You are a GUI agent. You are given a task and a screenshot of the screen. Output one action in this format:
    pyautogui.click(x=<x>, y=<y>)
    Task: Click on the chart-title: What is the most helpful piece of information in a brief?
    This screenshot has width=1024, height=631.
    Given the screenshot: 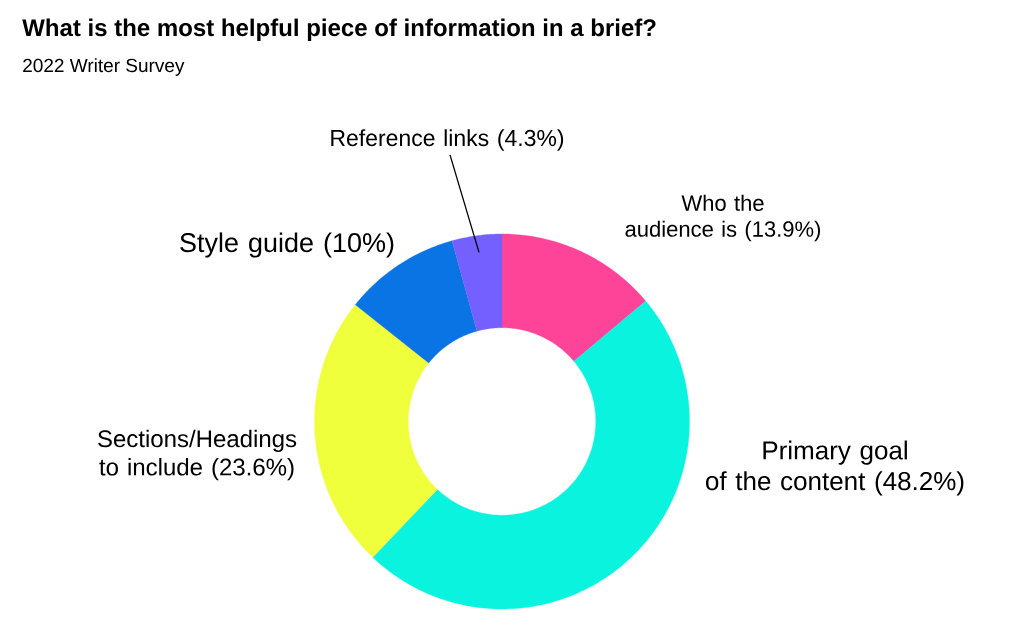 What is the action you would take?
    pyautogui.click(x=339, y=29)
    